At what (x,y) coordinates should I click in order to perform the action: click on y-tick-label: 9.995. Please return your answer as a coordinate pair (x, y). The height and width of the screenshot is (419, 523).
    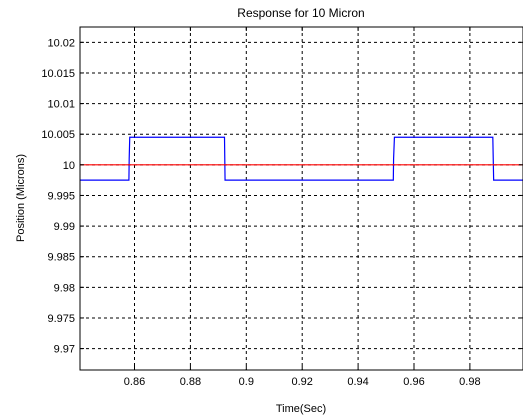
    Looking at the image, I should click on (61, 196).